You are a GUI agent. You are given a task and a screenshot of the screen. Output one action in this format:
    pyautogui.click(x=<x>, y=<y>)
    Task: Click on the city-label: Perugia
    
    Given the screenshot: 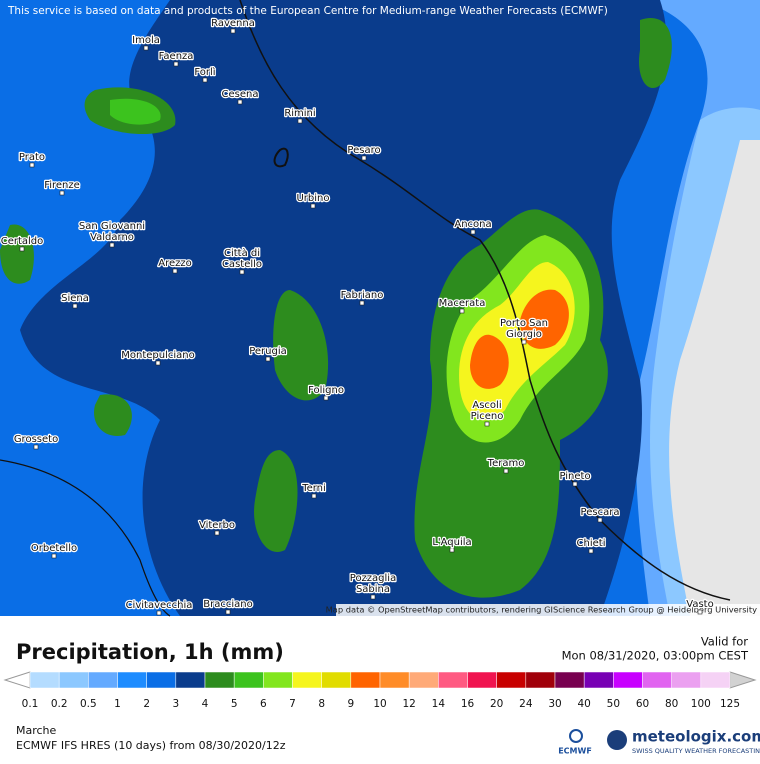 What is the action you would take?
    pyautogui.click(x=268, y=351)
    